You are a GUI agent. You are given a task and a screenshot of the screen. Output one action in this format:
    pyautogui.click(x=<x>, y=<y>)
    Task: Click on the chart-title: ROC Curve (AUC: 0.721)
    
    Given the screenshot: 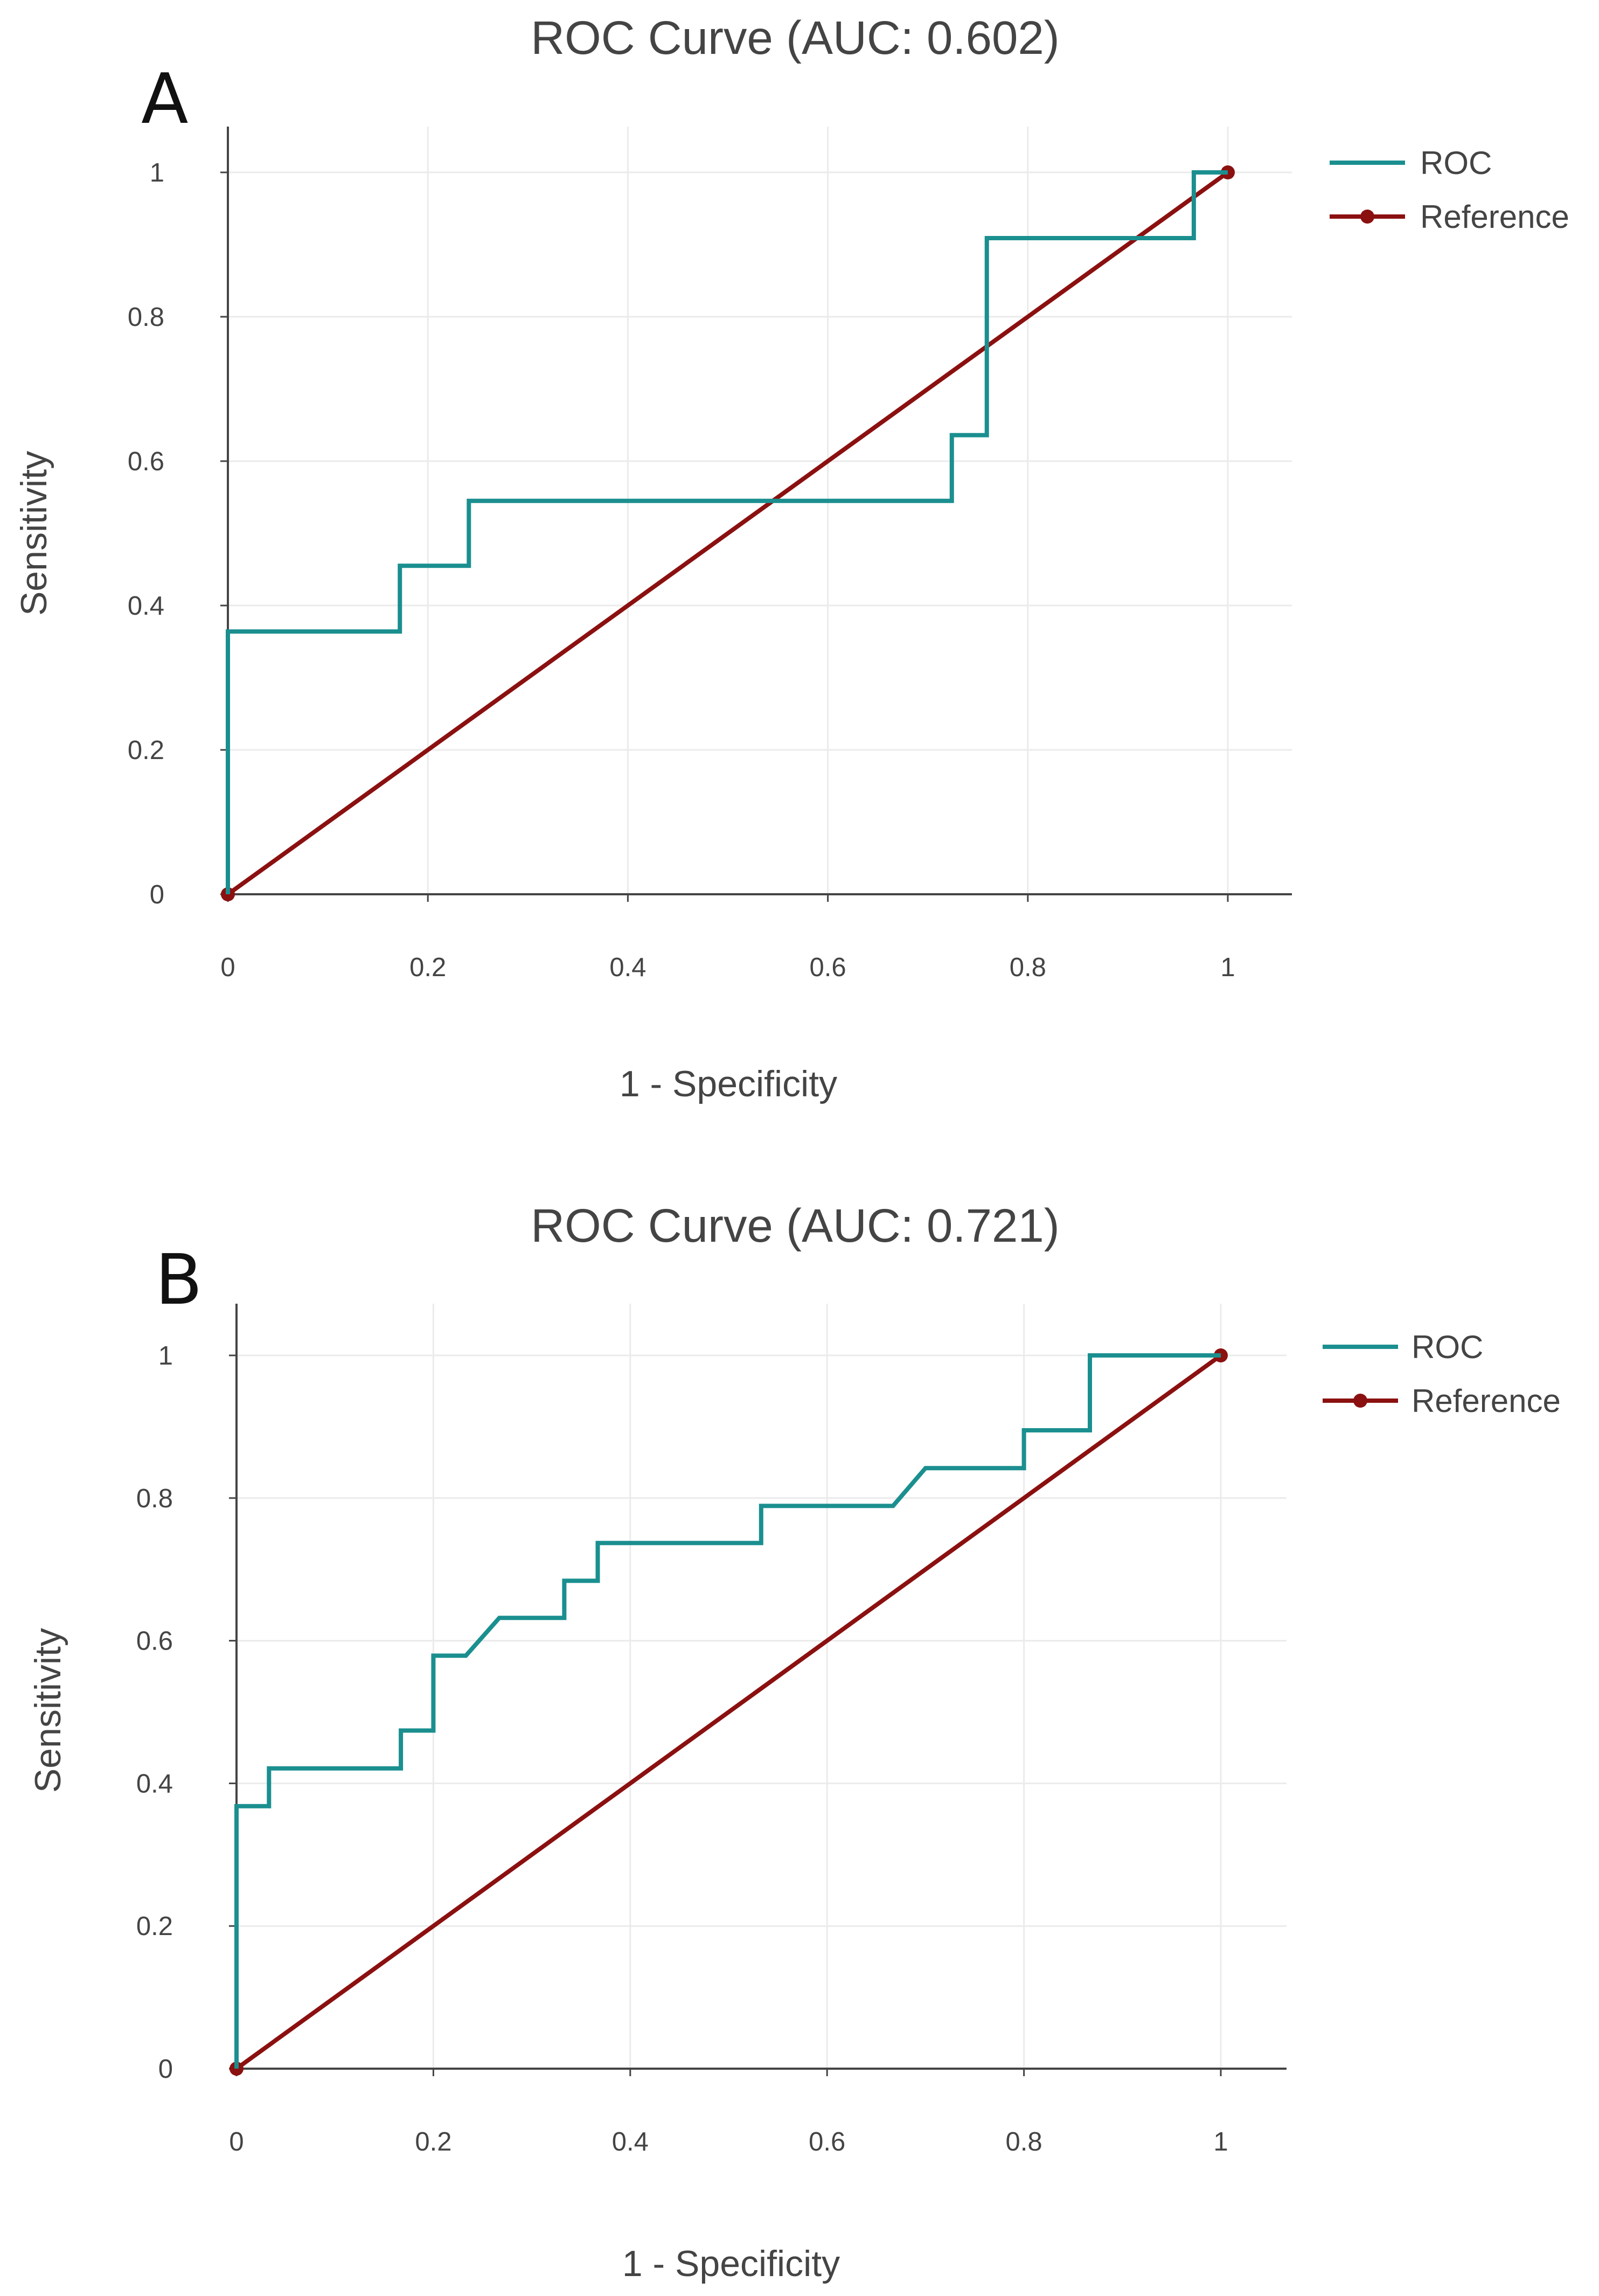 What is the action you would take?
    pyautogui.click(x=795, y=1226)
    